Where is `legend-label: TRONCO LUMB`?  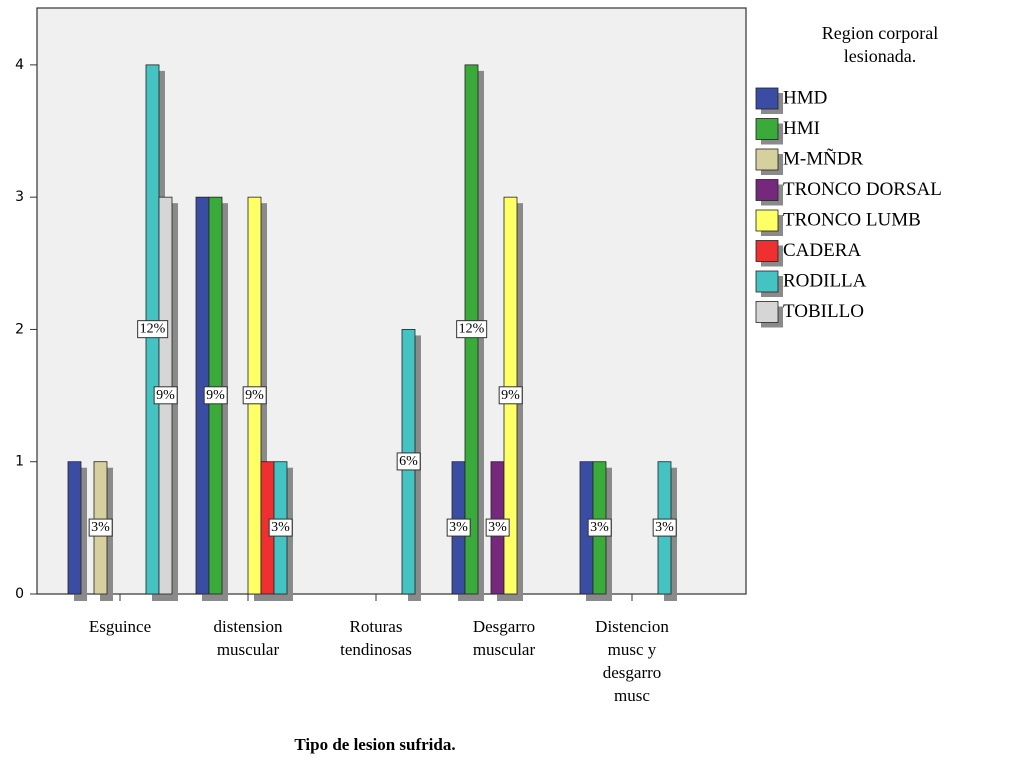
legend-label: TRONCO LUMB is located at coordinates (852, 219).